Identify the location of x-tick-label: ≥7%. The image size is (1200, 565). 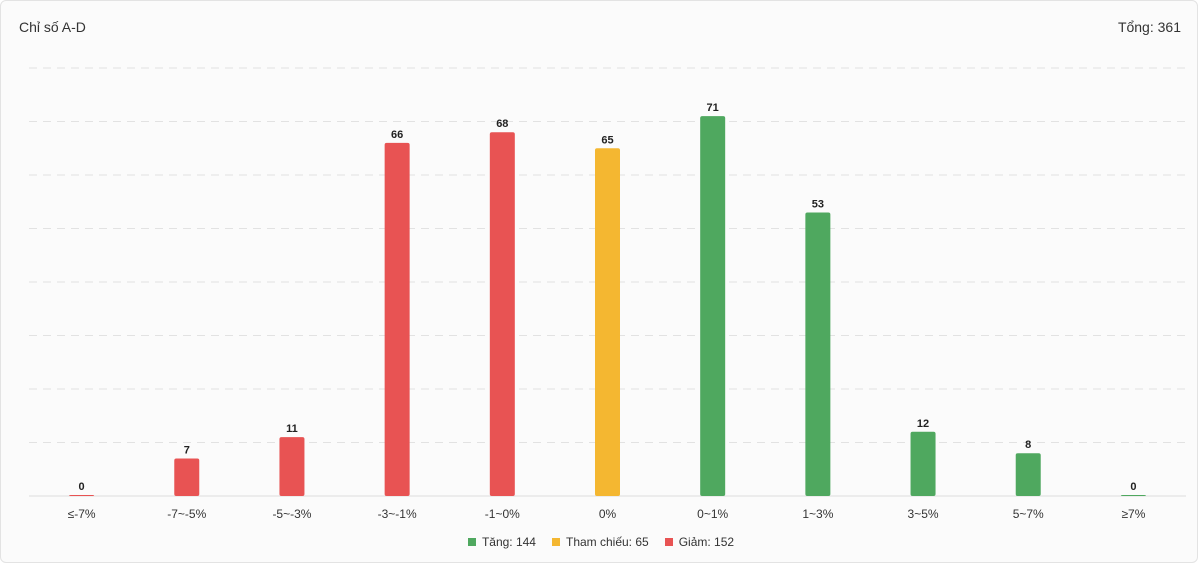
(1133, 514).